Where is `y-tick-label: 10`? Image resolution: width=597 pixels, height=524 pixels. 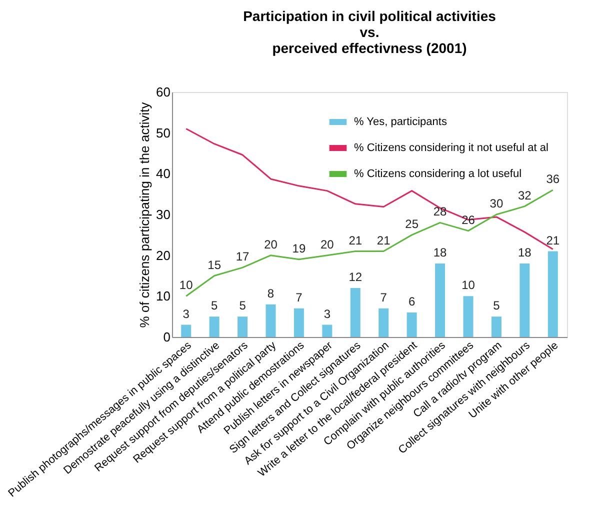
y-tick-label: 10 is located at coordinates (163, 296).